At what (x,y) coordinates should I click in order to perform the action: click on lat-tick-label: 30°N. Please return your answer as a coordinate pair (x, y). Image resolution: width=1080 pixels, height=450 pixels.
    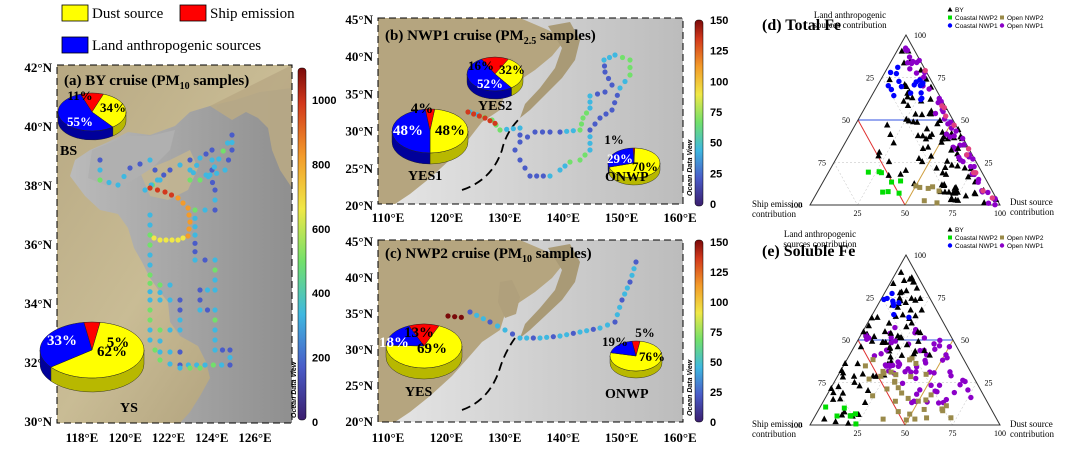
    Looking at the image, I should click on (38, 421).